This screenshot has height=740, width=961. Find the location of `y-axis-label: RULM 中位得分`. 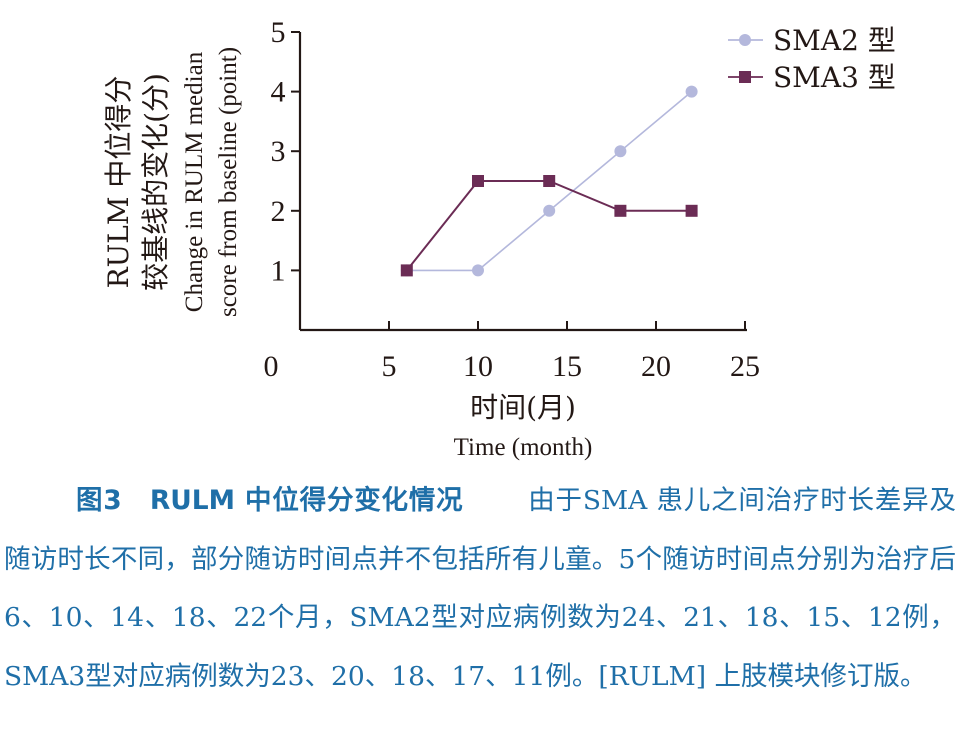

y-axis-label: RULM 中位得分 is located at coordinates (118, 182).